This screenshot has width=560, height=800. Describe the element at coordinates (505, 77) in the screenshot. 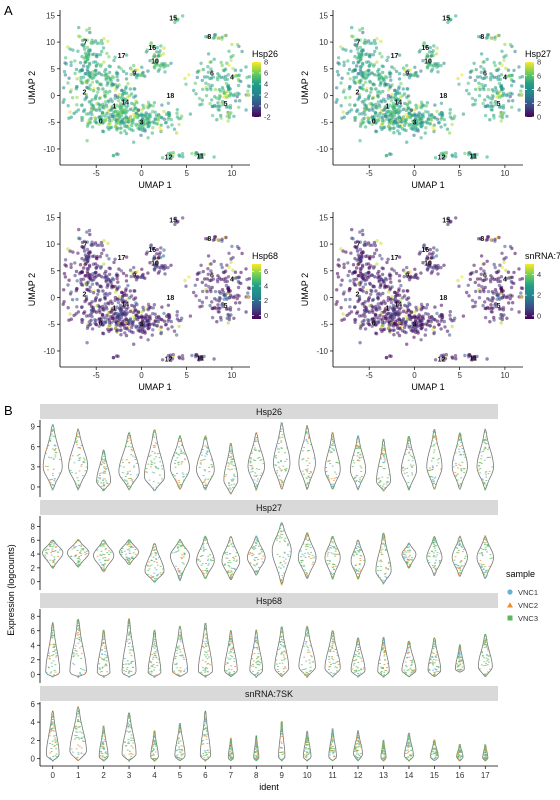

I see `cluster-label: 4` at that location.